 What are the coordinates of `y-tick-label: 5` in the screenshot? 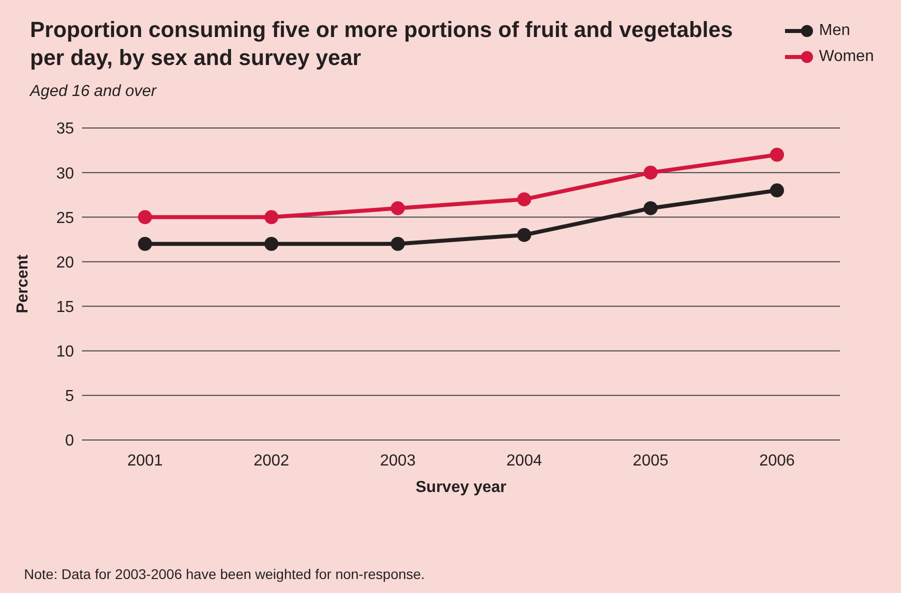 It's located at (69, 397).